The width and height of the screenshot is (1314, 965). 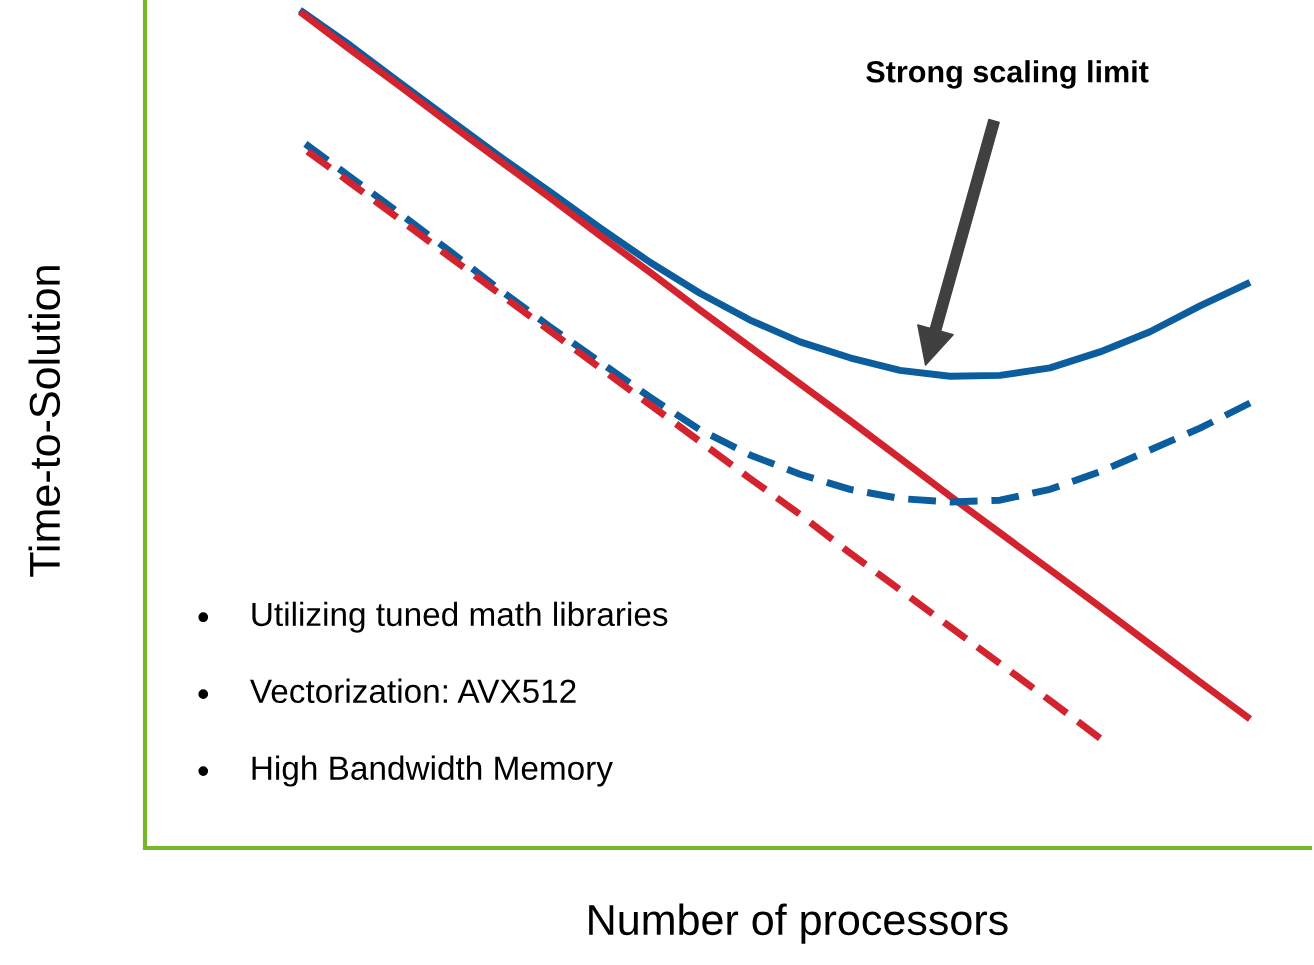 What do you see at coordinates (460, 617) in the screenshot?
I see `annotation: Utilizing tuned math libraries` at bounding box center [460, 617].